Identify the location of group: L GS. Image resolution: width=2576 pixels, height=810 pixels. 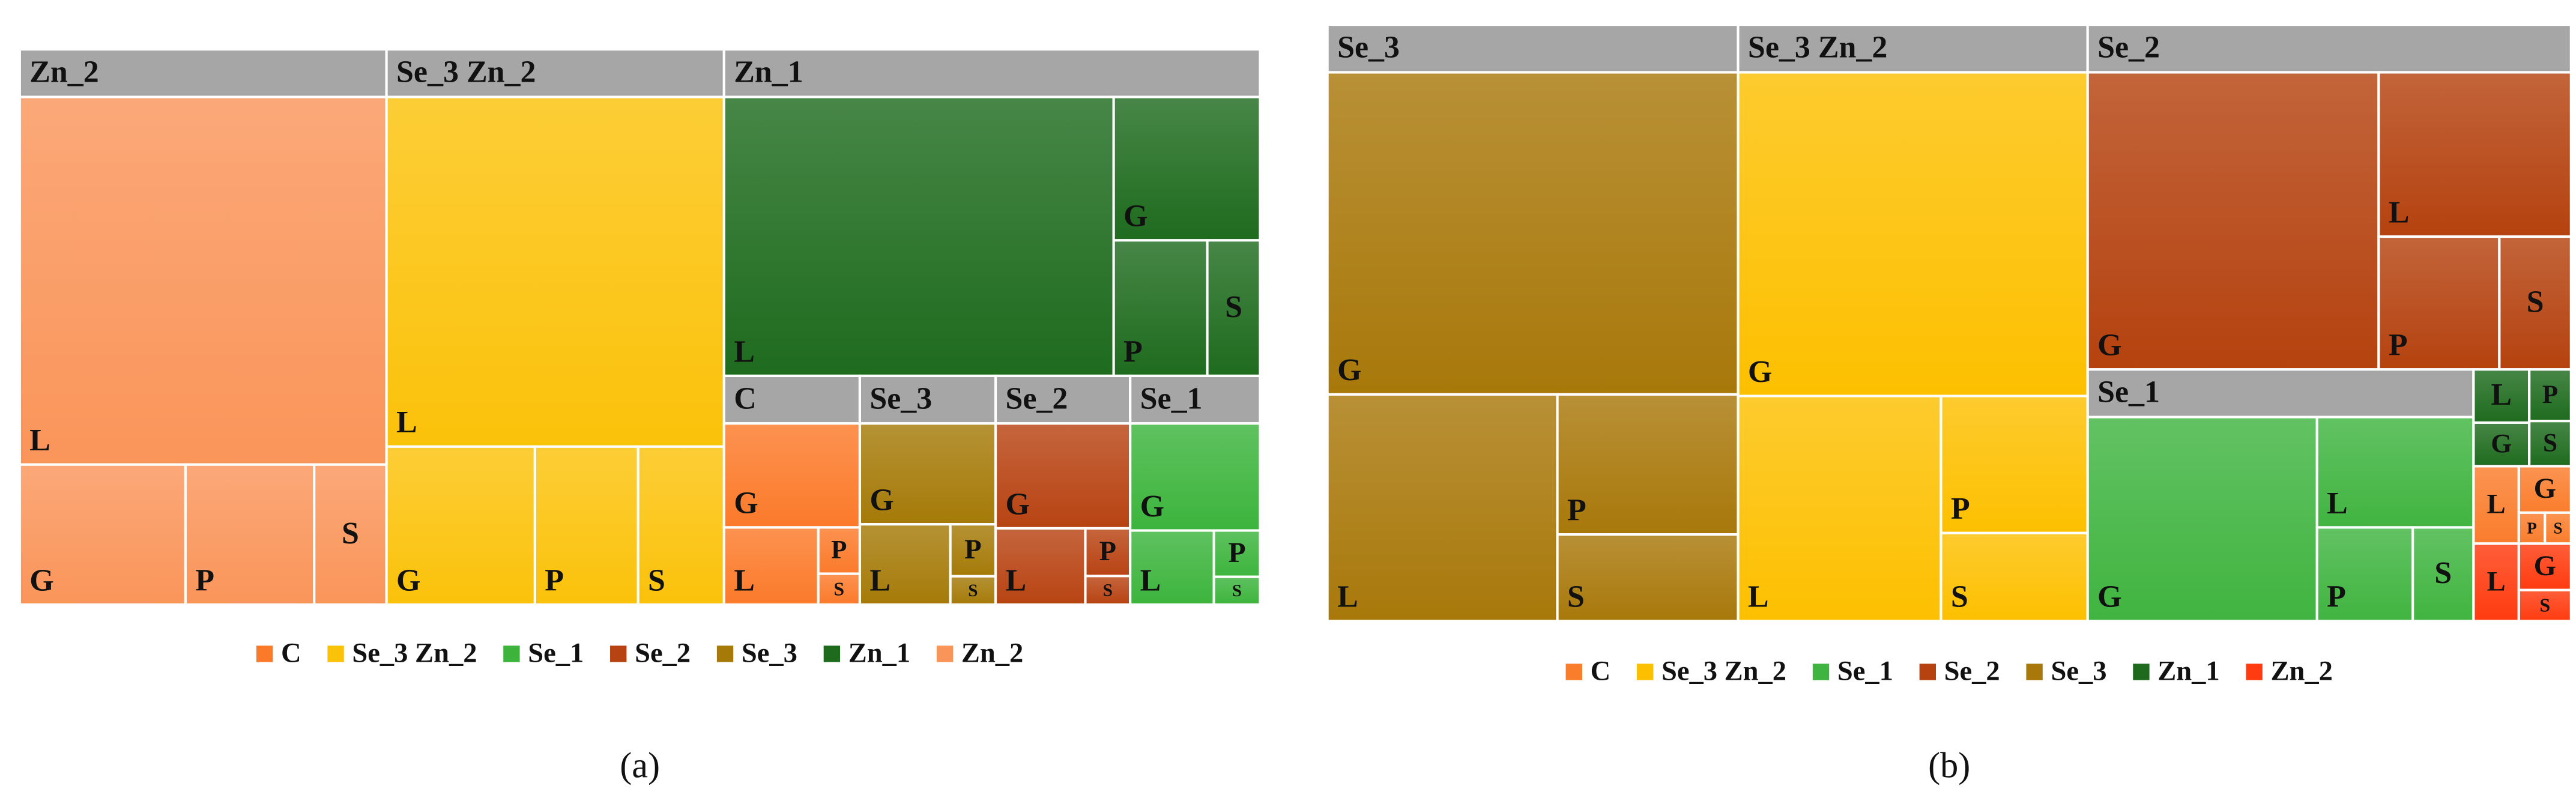
(2522, 582).